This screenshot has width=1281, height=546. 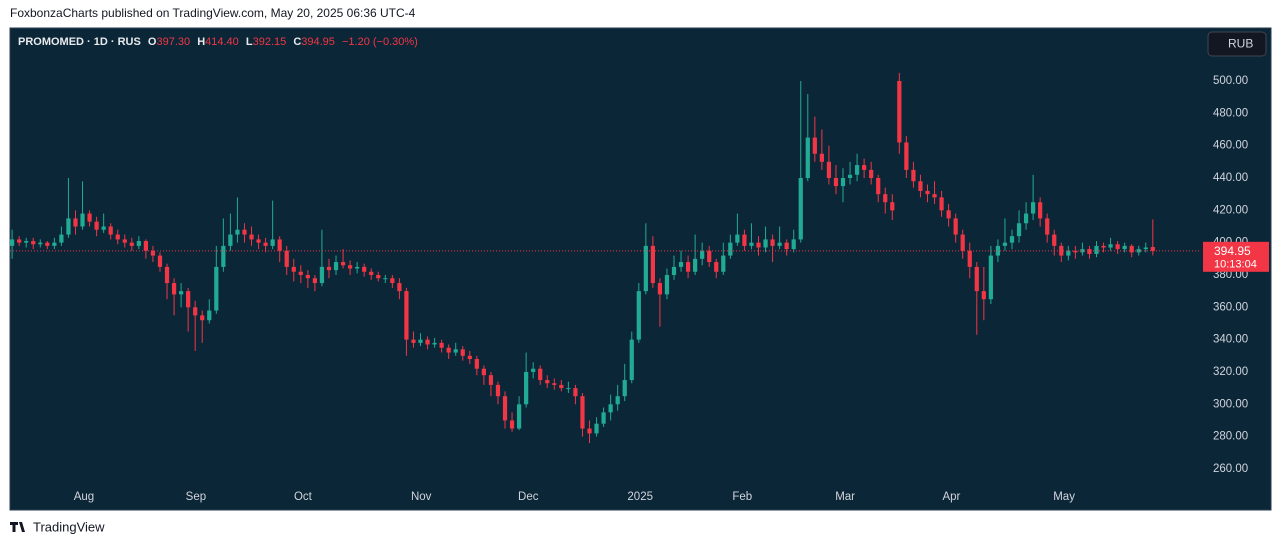 I want to click on legend-value: 414.40, so click(x=222, y=42).